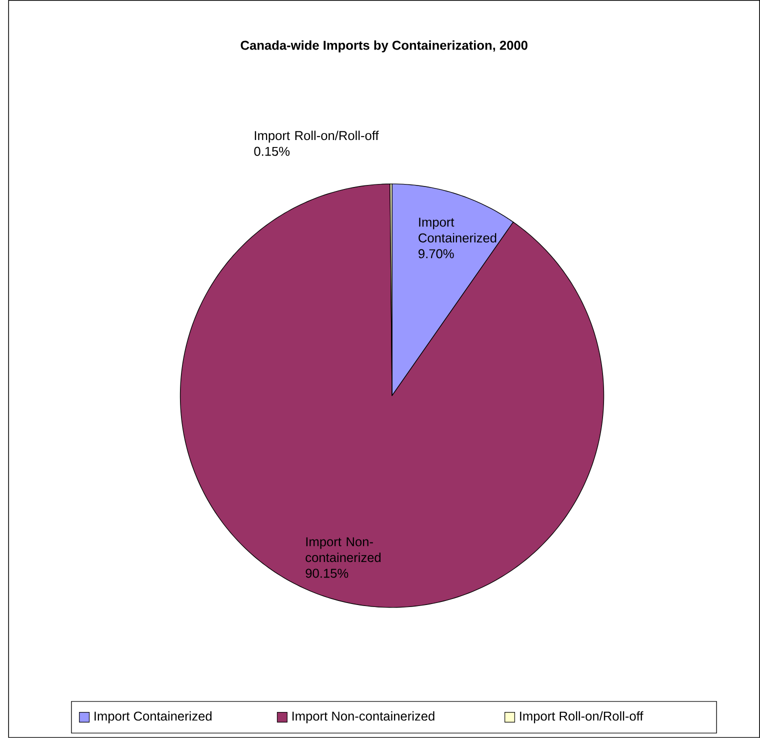 Image resolution: width=760 pixels, height=738 pixels. Describe the element at coordinates (582, 717) in the screenshot. I see `legend-label: Import Roll-on/Roll-off` at that location.